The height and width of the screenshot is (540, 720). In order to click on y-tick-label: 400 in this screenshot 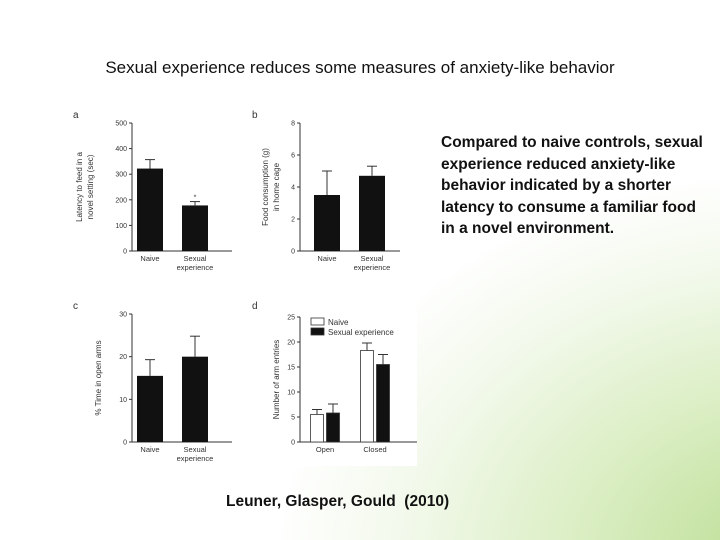, I will do `click(121, 149)`.